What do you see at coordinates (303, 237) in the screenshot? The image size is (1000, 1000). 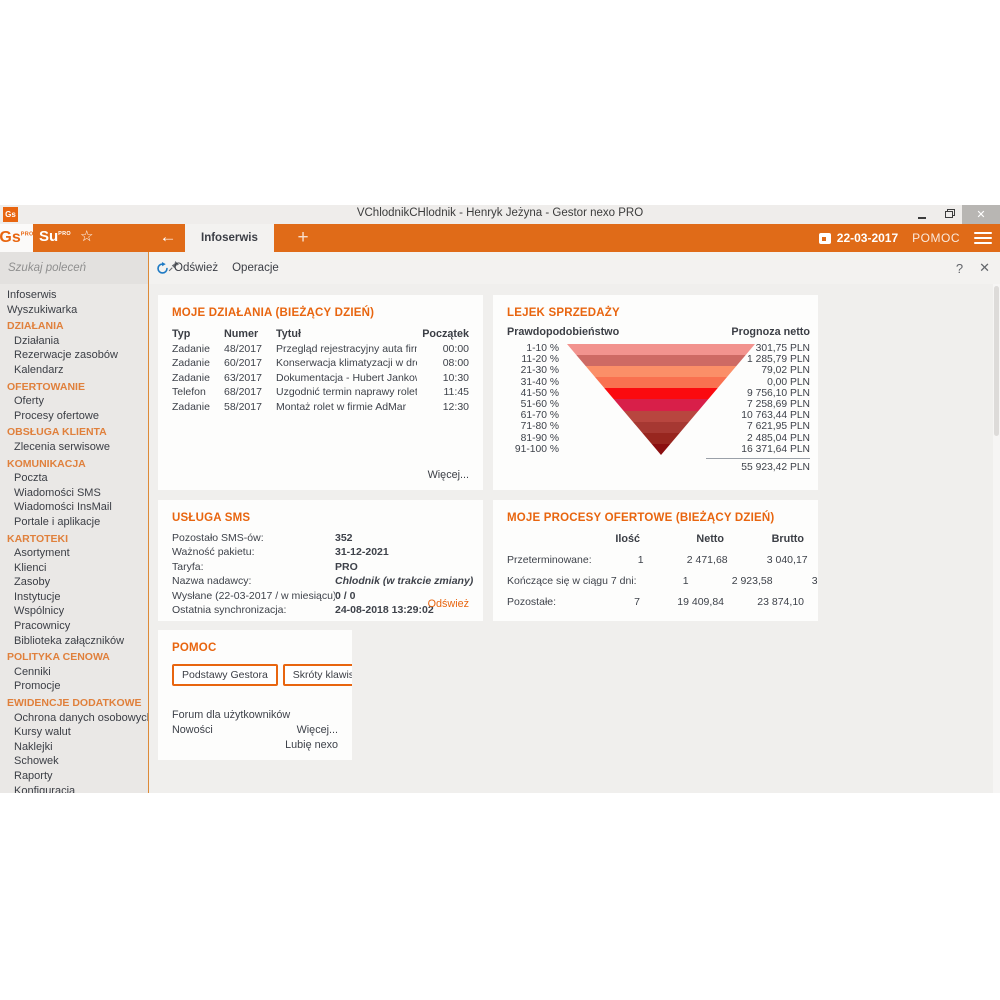 I see `new-tab-button: +` at bounding box center [303, 237].